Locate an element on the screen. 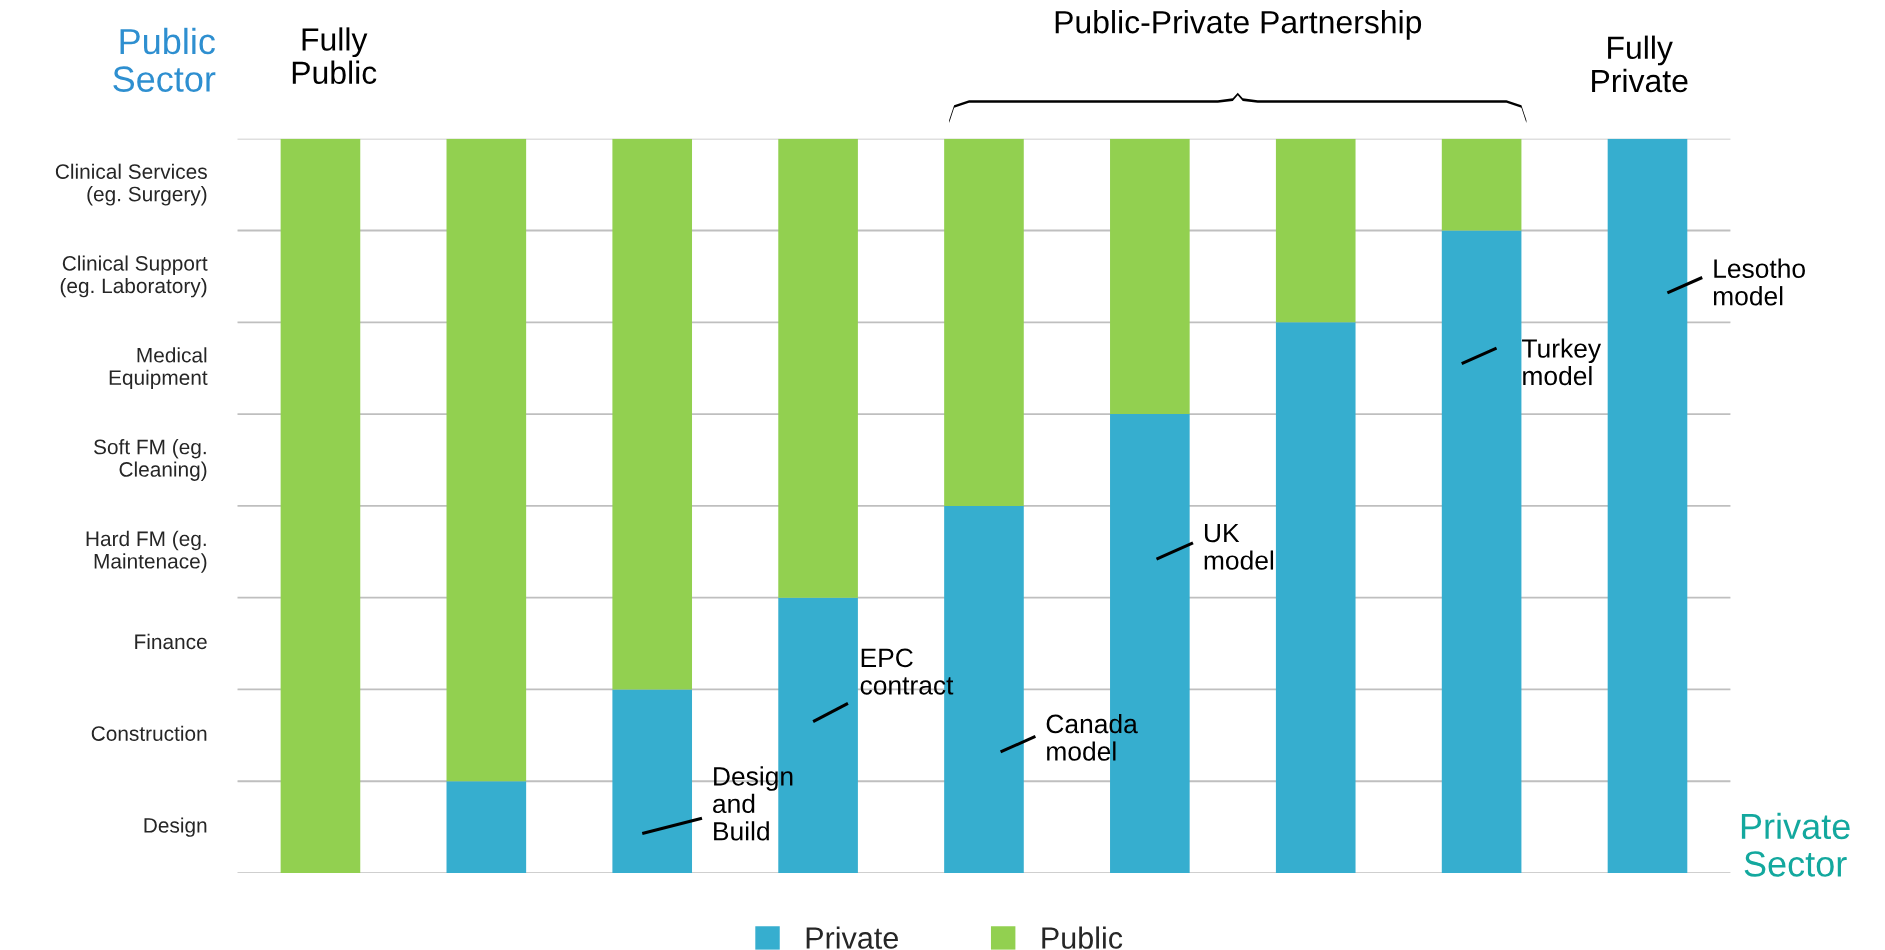 The height and width of the screenshot is (950, 1885). text: Soft FM (eg. Cleaning) is located at coordinates (150, 460).